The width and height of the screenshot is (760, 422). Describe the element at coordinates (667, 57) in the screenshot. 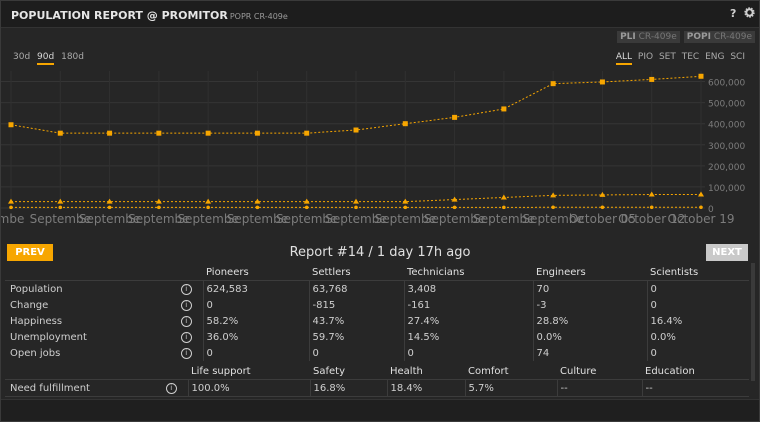

I see `filter-set: SET` at that location.